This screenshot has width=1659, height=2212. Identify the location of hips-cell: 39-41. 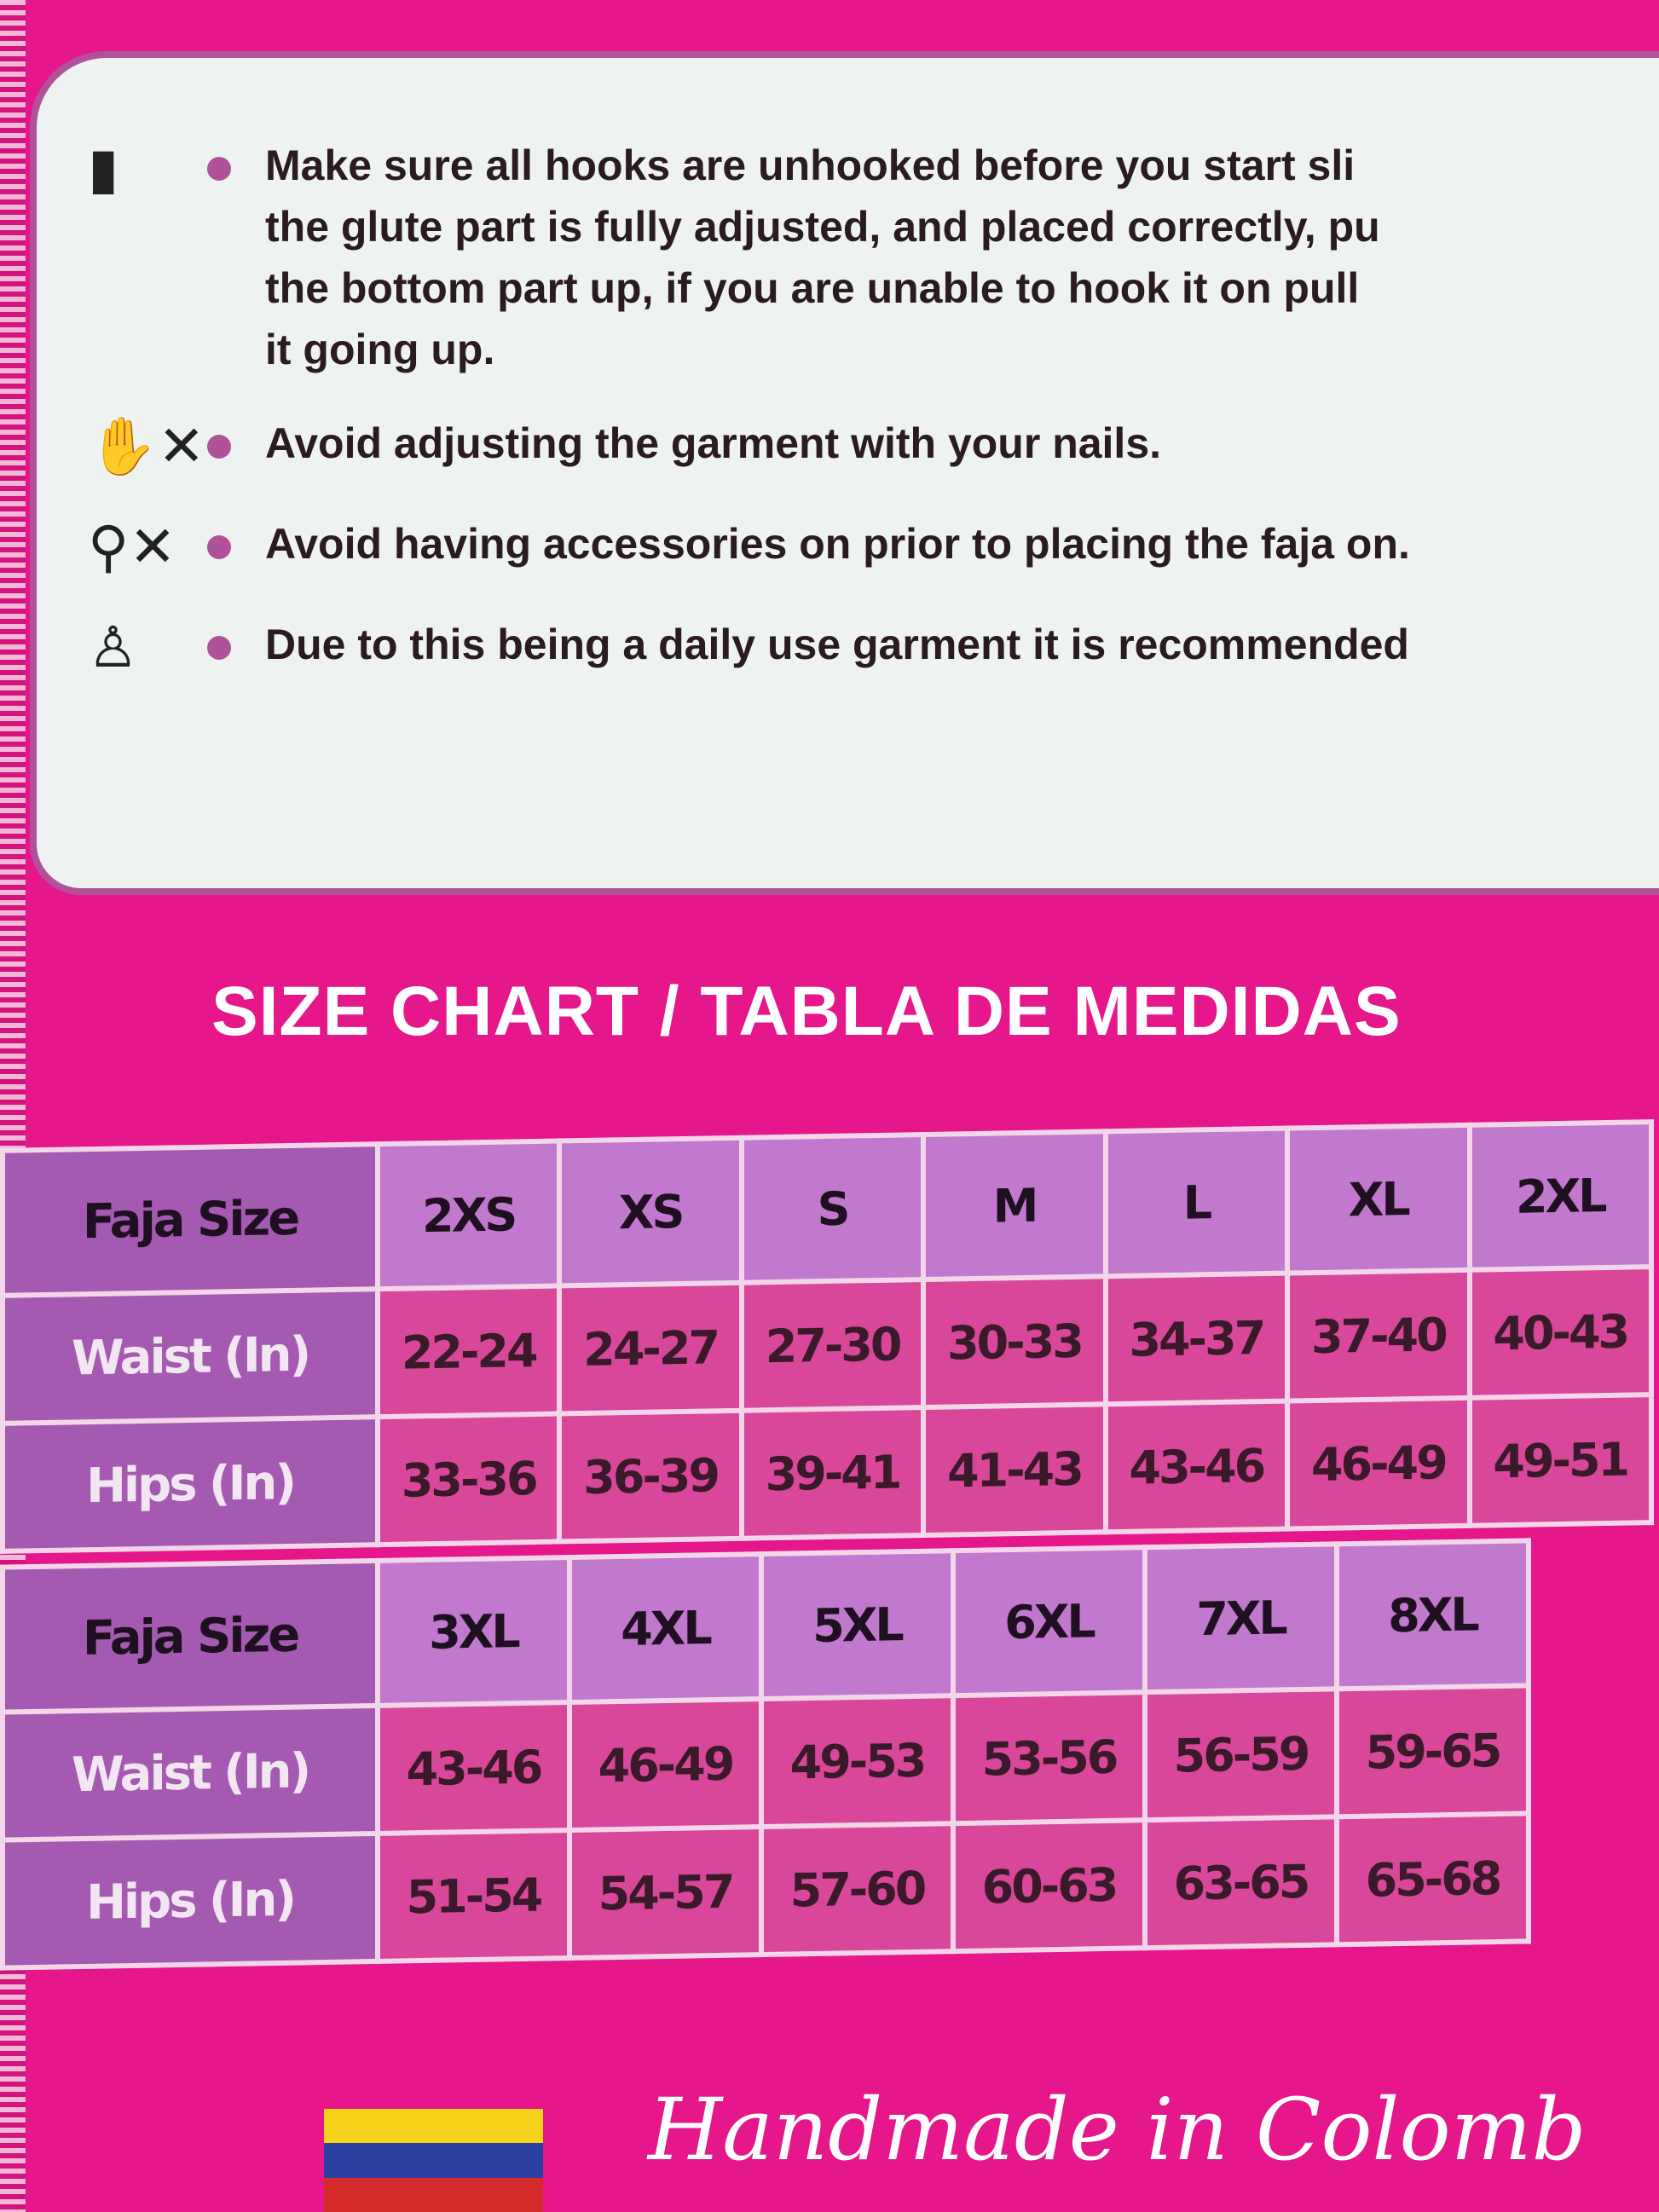
(833, 1473).